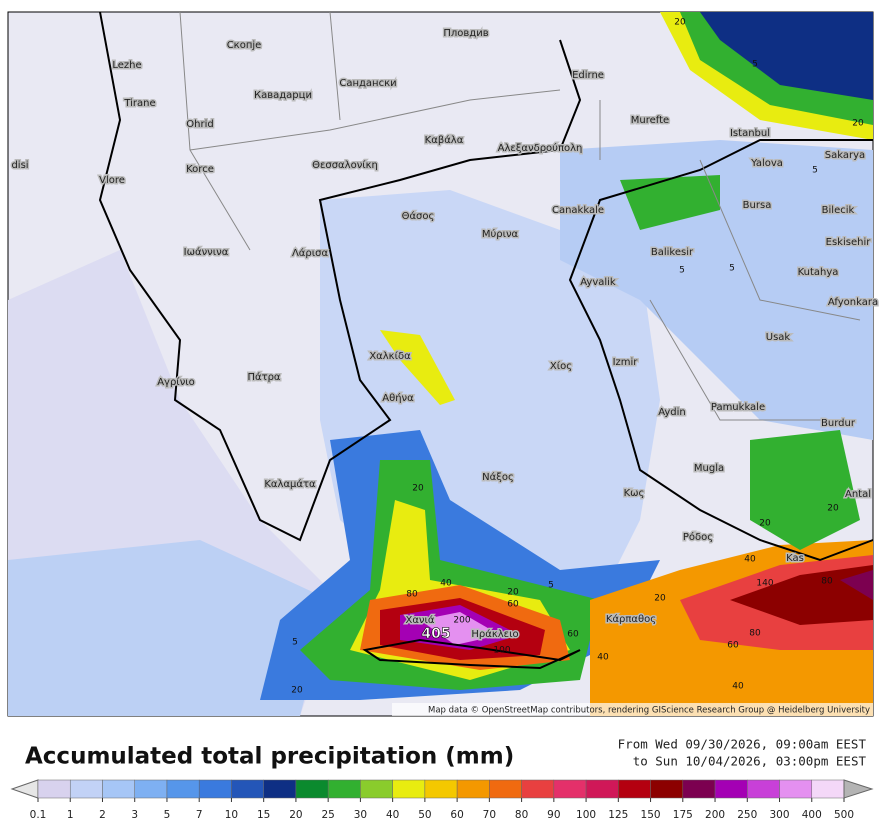 This screenshot has width=880, height=828. What do you see at coordinates (586, 815) in the screenshot?
I see `colorbar-tick-label: 100` at bounding box center [586, 815].